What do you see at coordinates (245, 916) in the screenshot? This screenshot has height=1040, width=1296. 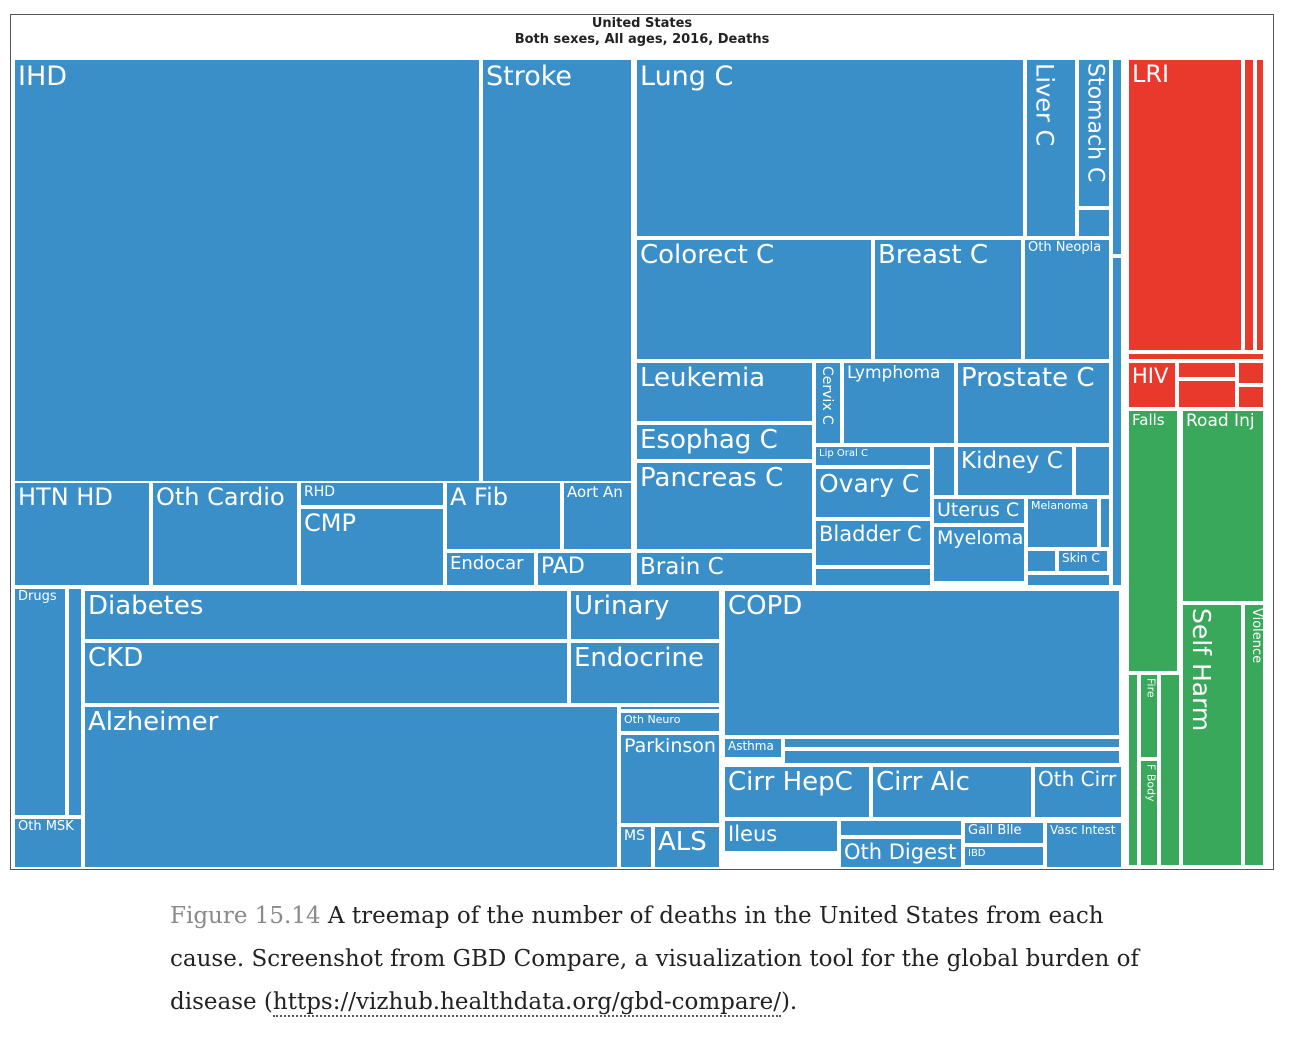 I see `figure-label: Figure 15.14` at bounding box center [245, 916].